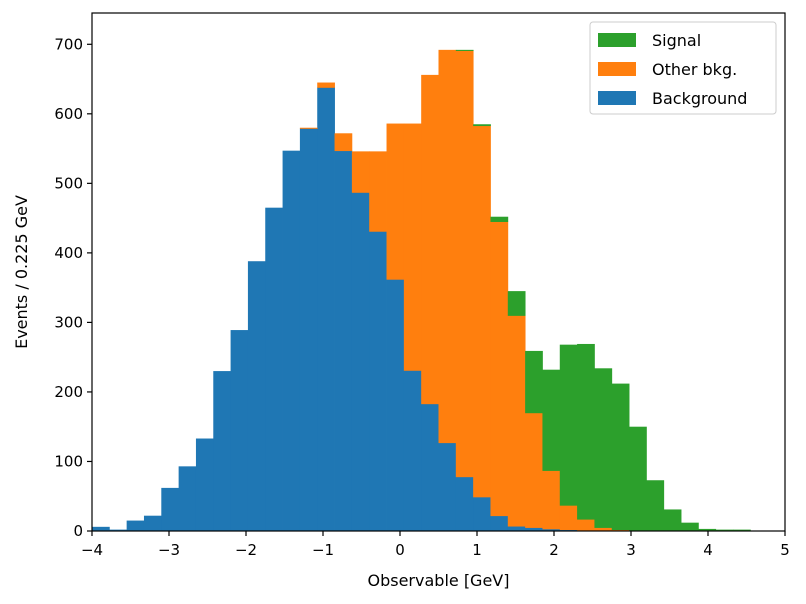 The image size is (806, 604). What do you see at coordinates (68, 253) in the screenshot?
I see `y-tick-label: 400` at bounding box center [68, 253].